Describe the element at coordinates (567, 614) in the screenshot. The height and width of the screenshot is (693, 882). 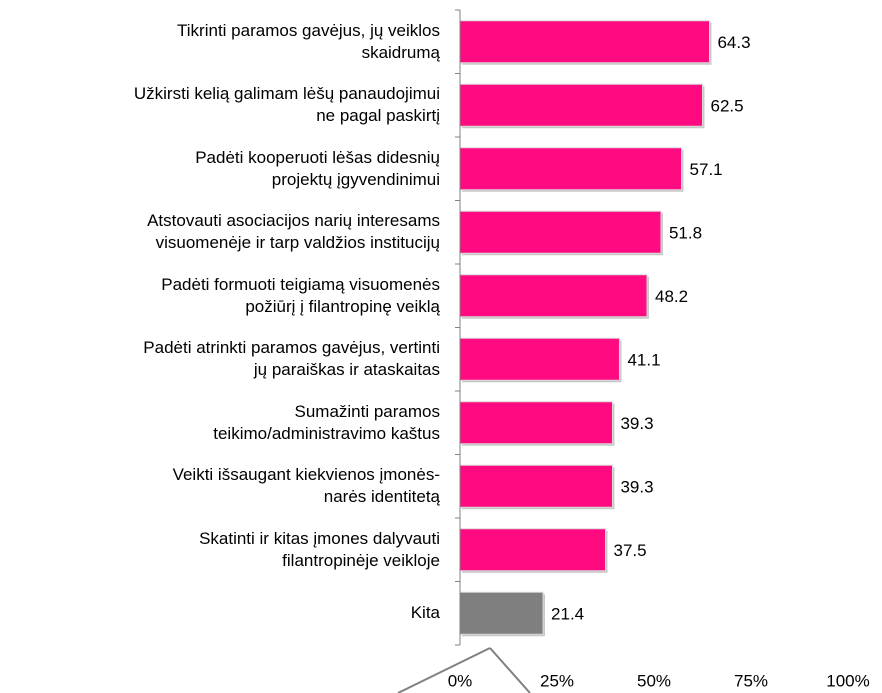
I see `value-label: 21.4` at that location.